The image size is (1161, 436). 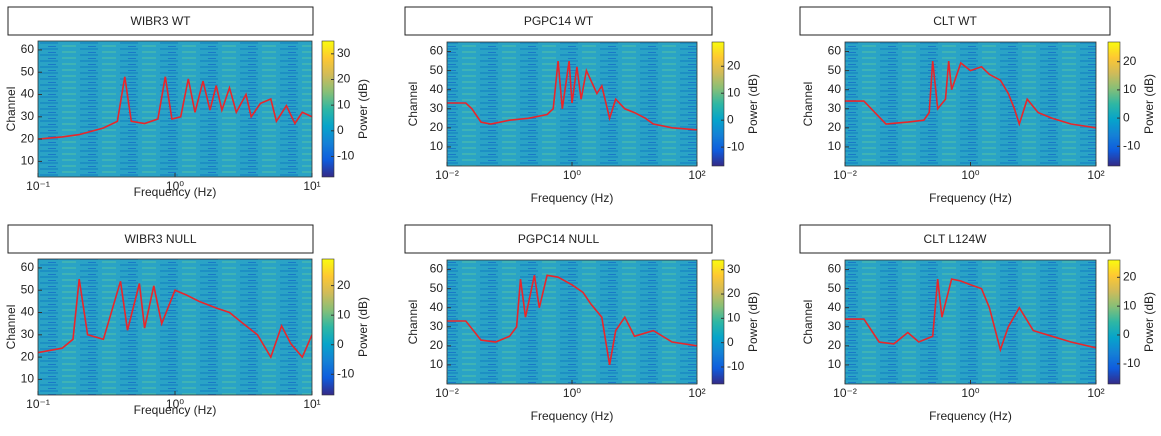 What do you see at coordinates (344, 53) in the screenshot?
I see `colorbar-tick-label: 30` at bounding box center [344, 53].